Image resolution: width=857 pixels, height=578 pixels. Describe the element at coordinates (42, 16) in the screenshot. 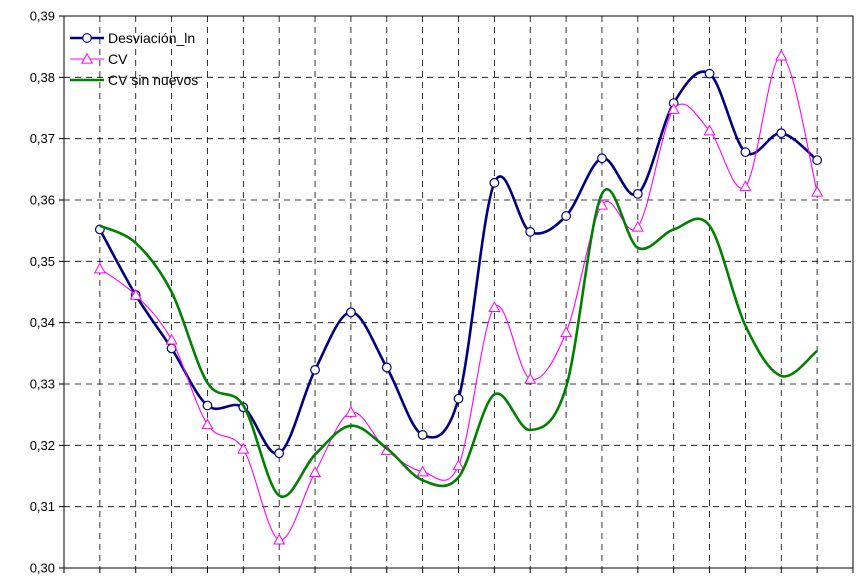

I see `y-tick-label: 0,39` at that location.